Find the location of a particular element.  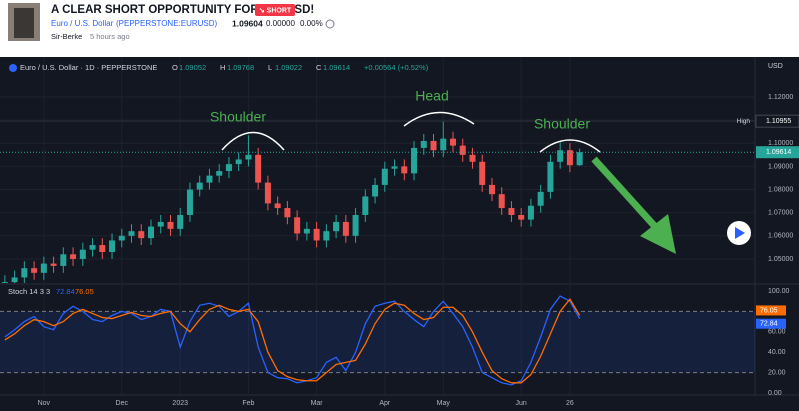

author: Sir-Berke is located at coordinates (66, 36).